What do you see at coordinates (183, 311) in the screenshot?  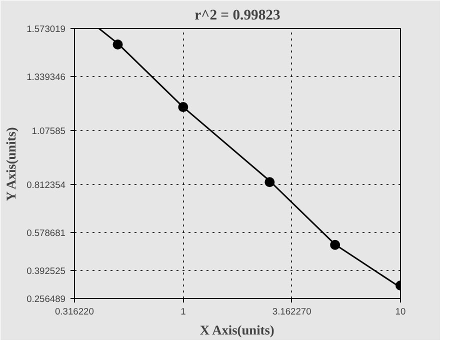 I see `x-tick-label: 1` at bounding box center [183, 311].